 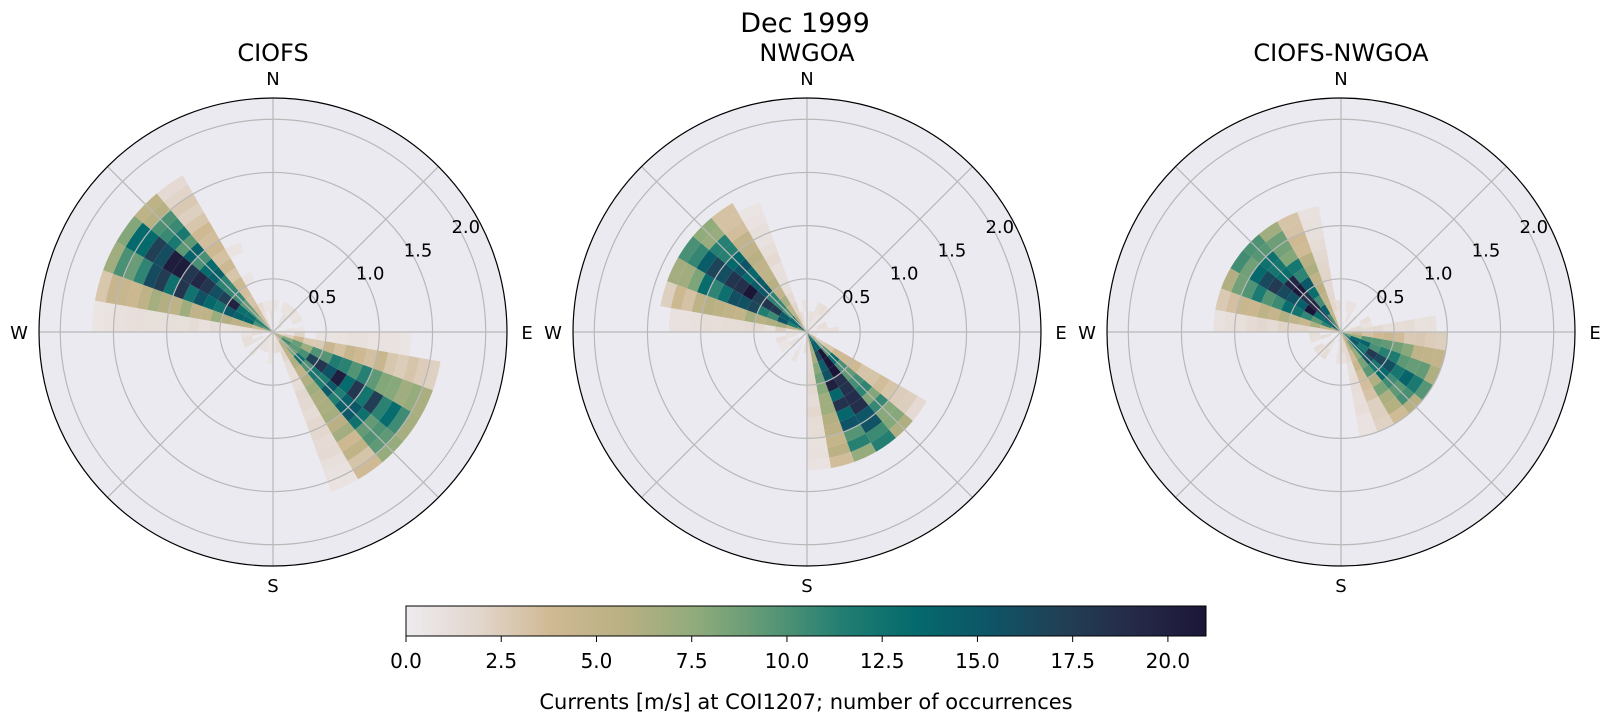 I want to click on panel-title: CIOFS-NWGOA, so click(x=1341, y=53).